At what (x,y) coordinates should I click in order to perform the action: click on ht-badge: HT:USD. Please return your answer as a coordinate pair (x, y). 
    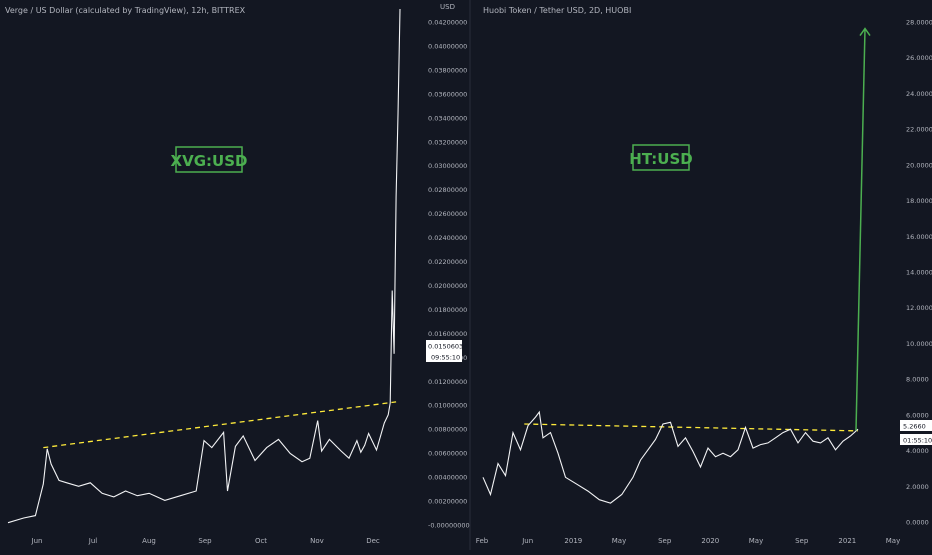
    Looking at the image, I should click on (661, 157).